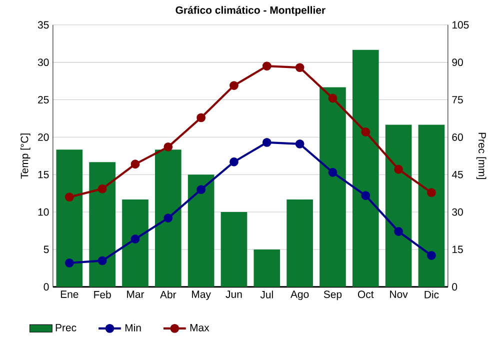 The image size is (500, 344). What do you see at coordinates (25, 156) in the screenshot?
I see `y-axis-title: Temp [°C]` at bounding box center [25, 156].